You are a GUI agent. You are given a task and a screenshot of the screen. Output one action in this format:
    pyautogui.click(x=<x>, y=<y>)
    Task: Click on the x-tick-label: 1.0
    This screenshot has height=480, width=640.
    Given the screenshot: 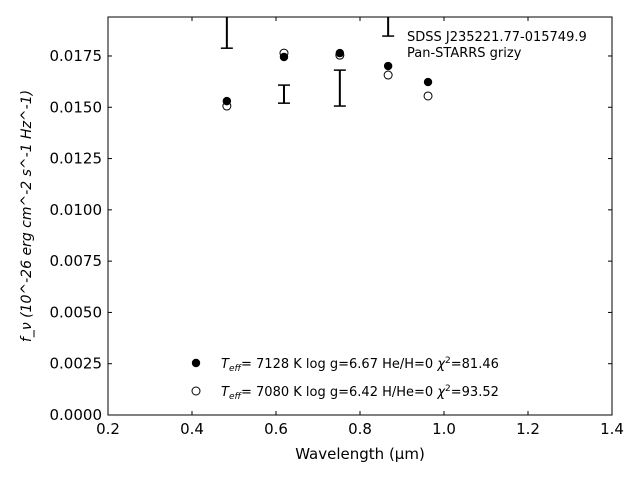 What is the action you would take?
    pyautogui.click(x=444, y=429)
    